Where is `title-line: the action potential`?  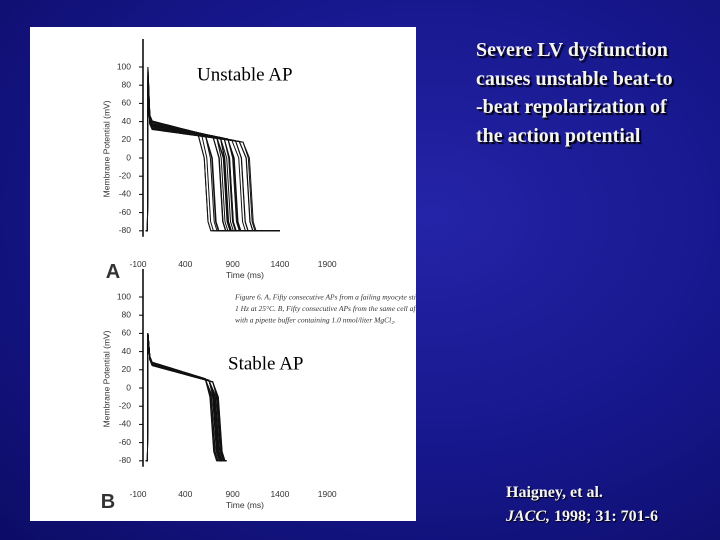 title-line: the action potential is located at coordinates (558, 135).